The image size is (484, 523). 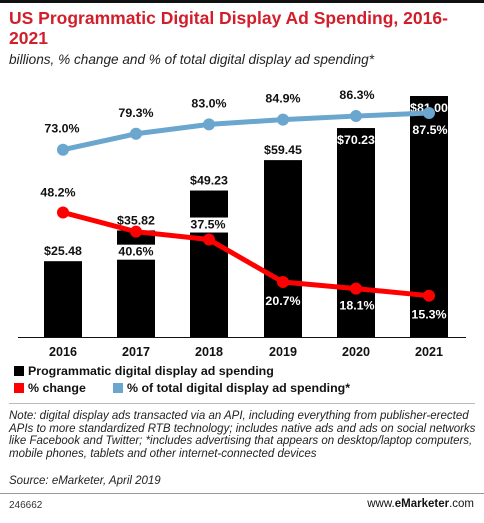 I want to click on bar-2018, so click(x=209, y=263).